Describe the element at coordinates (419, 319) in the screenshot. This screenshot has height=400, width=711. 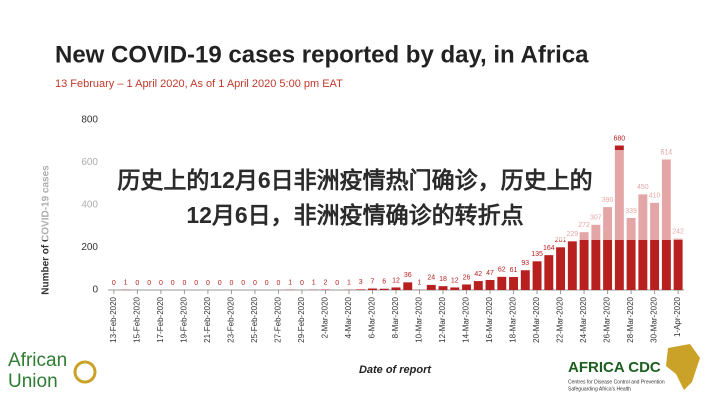
I see `x-tick-label: 10-Mar-2020` at that location.